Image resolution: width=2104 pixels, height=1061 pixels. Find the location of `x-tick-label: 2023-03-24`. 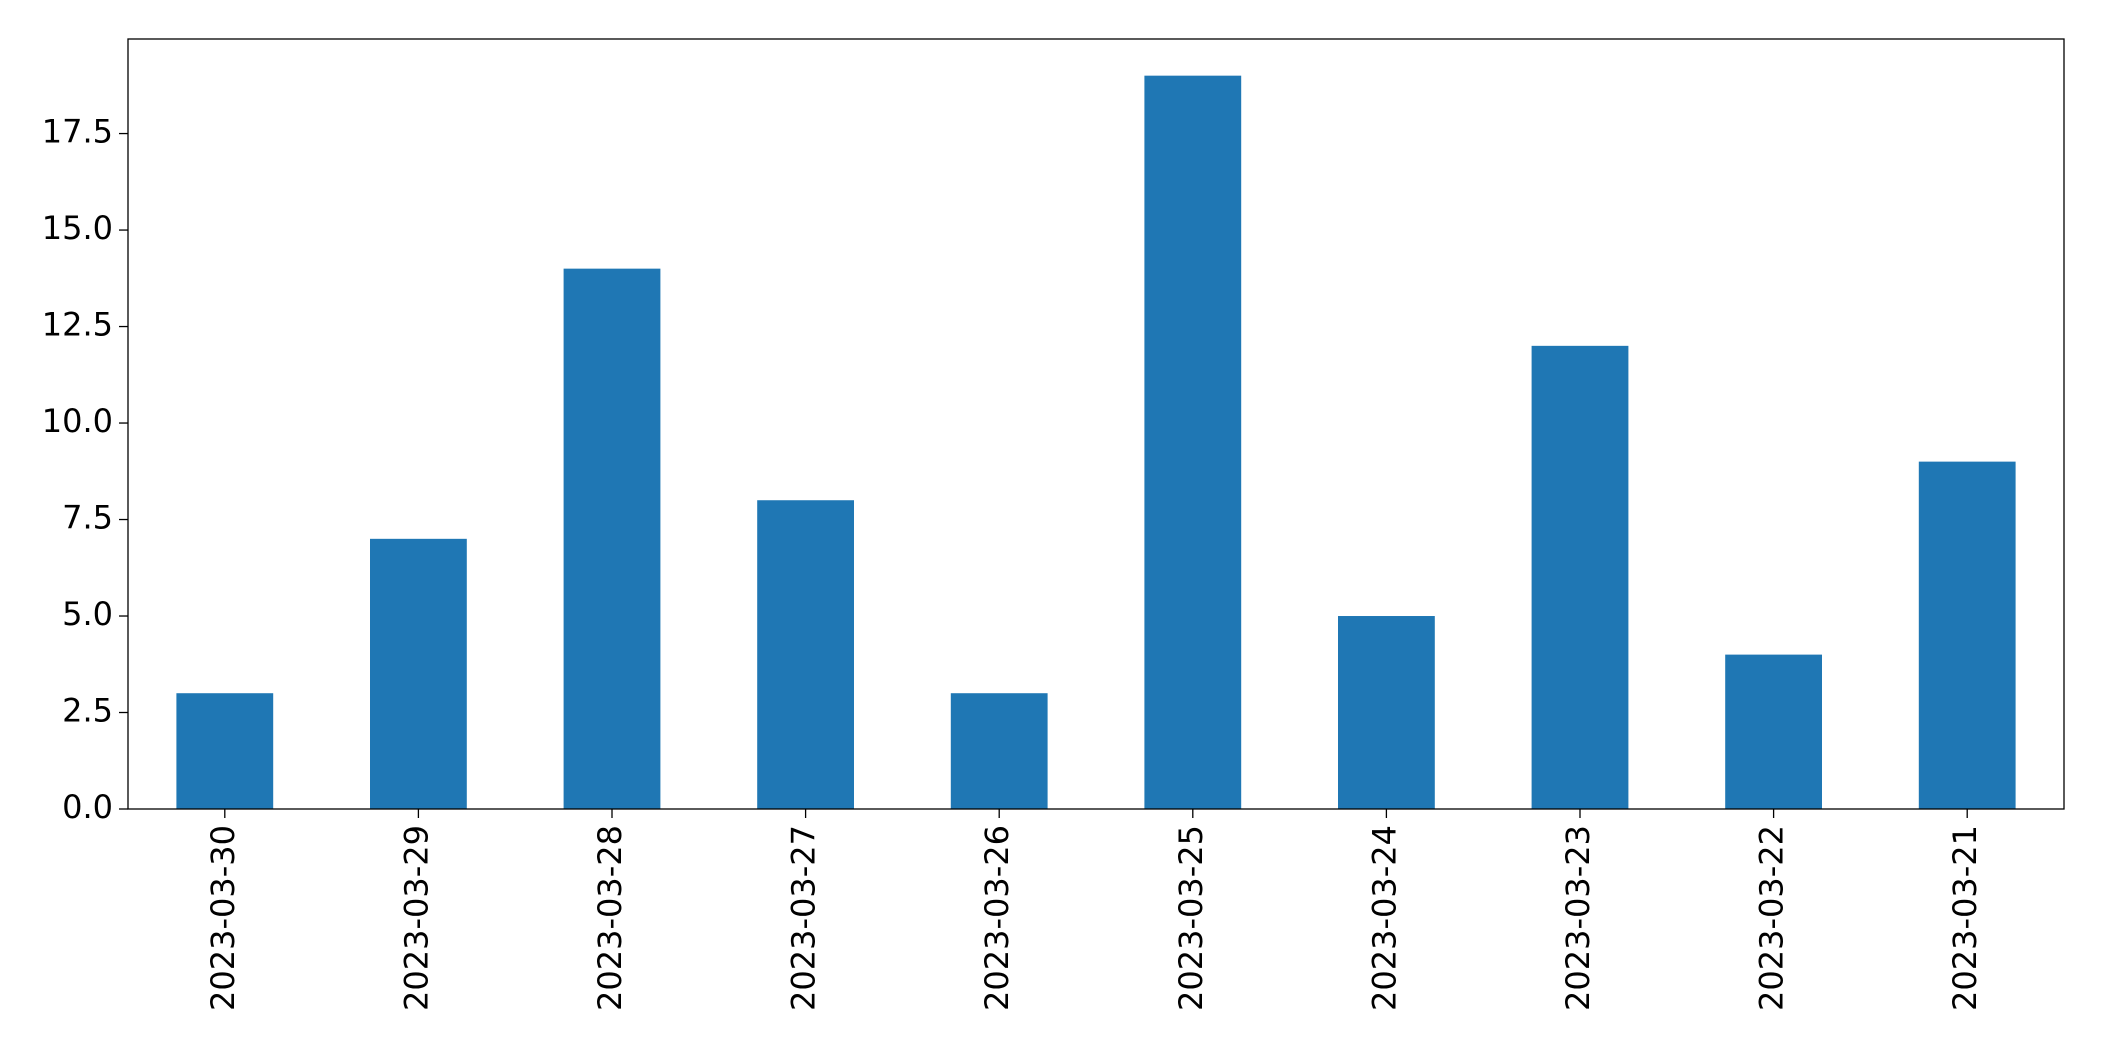

x-tick-label: 2023-03-24 is located at coordinates (1384, 918).